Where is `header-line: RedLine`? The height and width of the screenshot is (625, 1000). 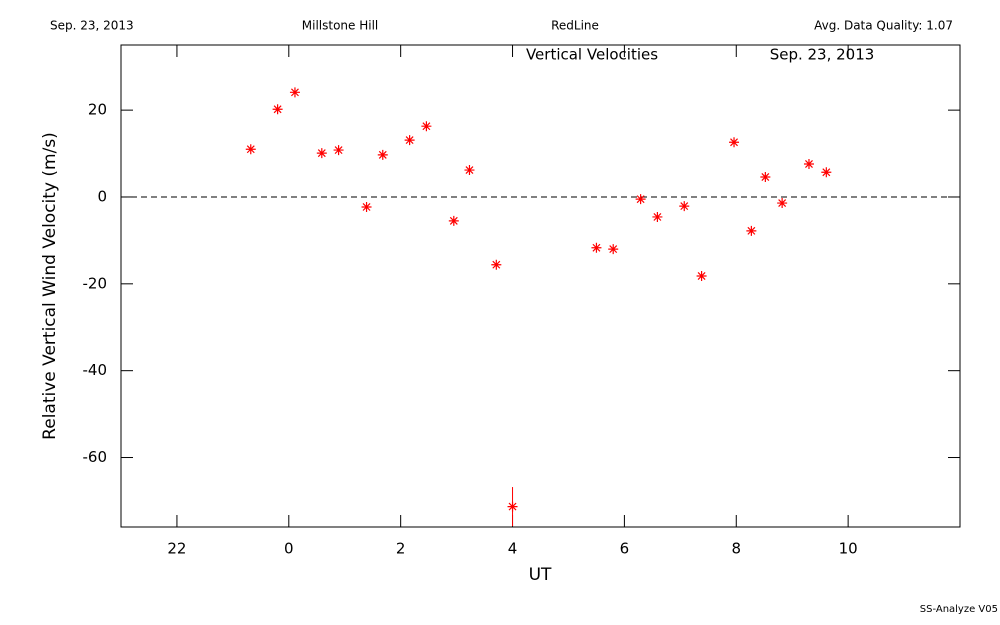 header-line: RedLine is located at coordinates (575, 26).